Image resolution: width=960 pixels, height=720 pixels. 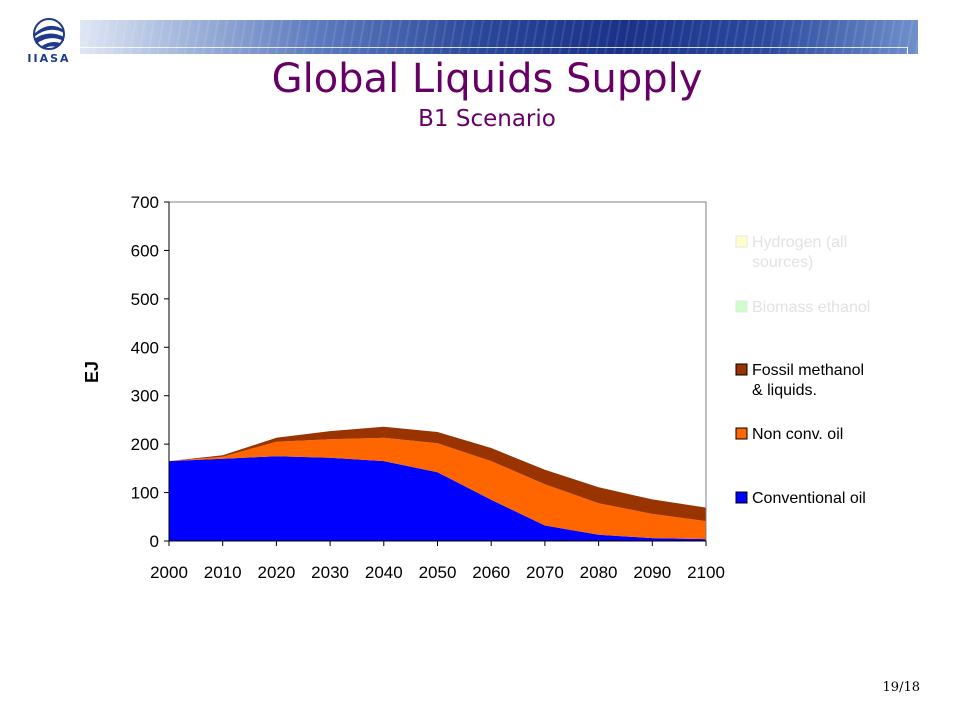 I want to click on x-tick-label: 2020, so click(x=276, y=572).